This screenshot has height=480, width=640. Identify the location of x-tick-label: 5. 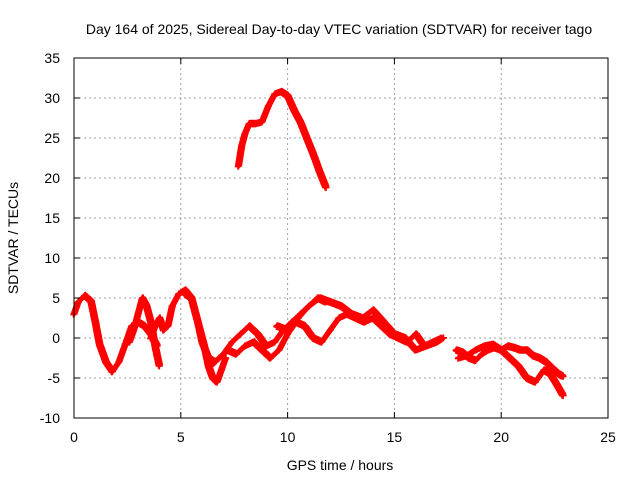
(181, 437).